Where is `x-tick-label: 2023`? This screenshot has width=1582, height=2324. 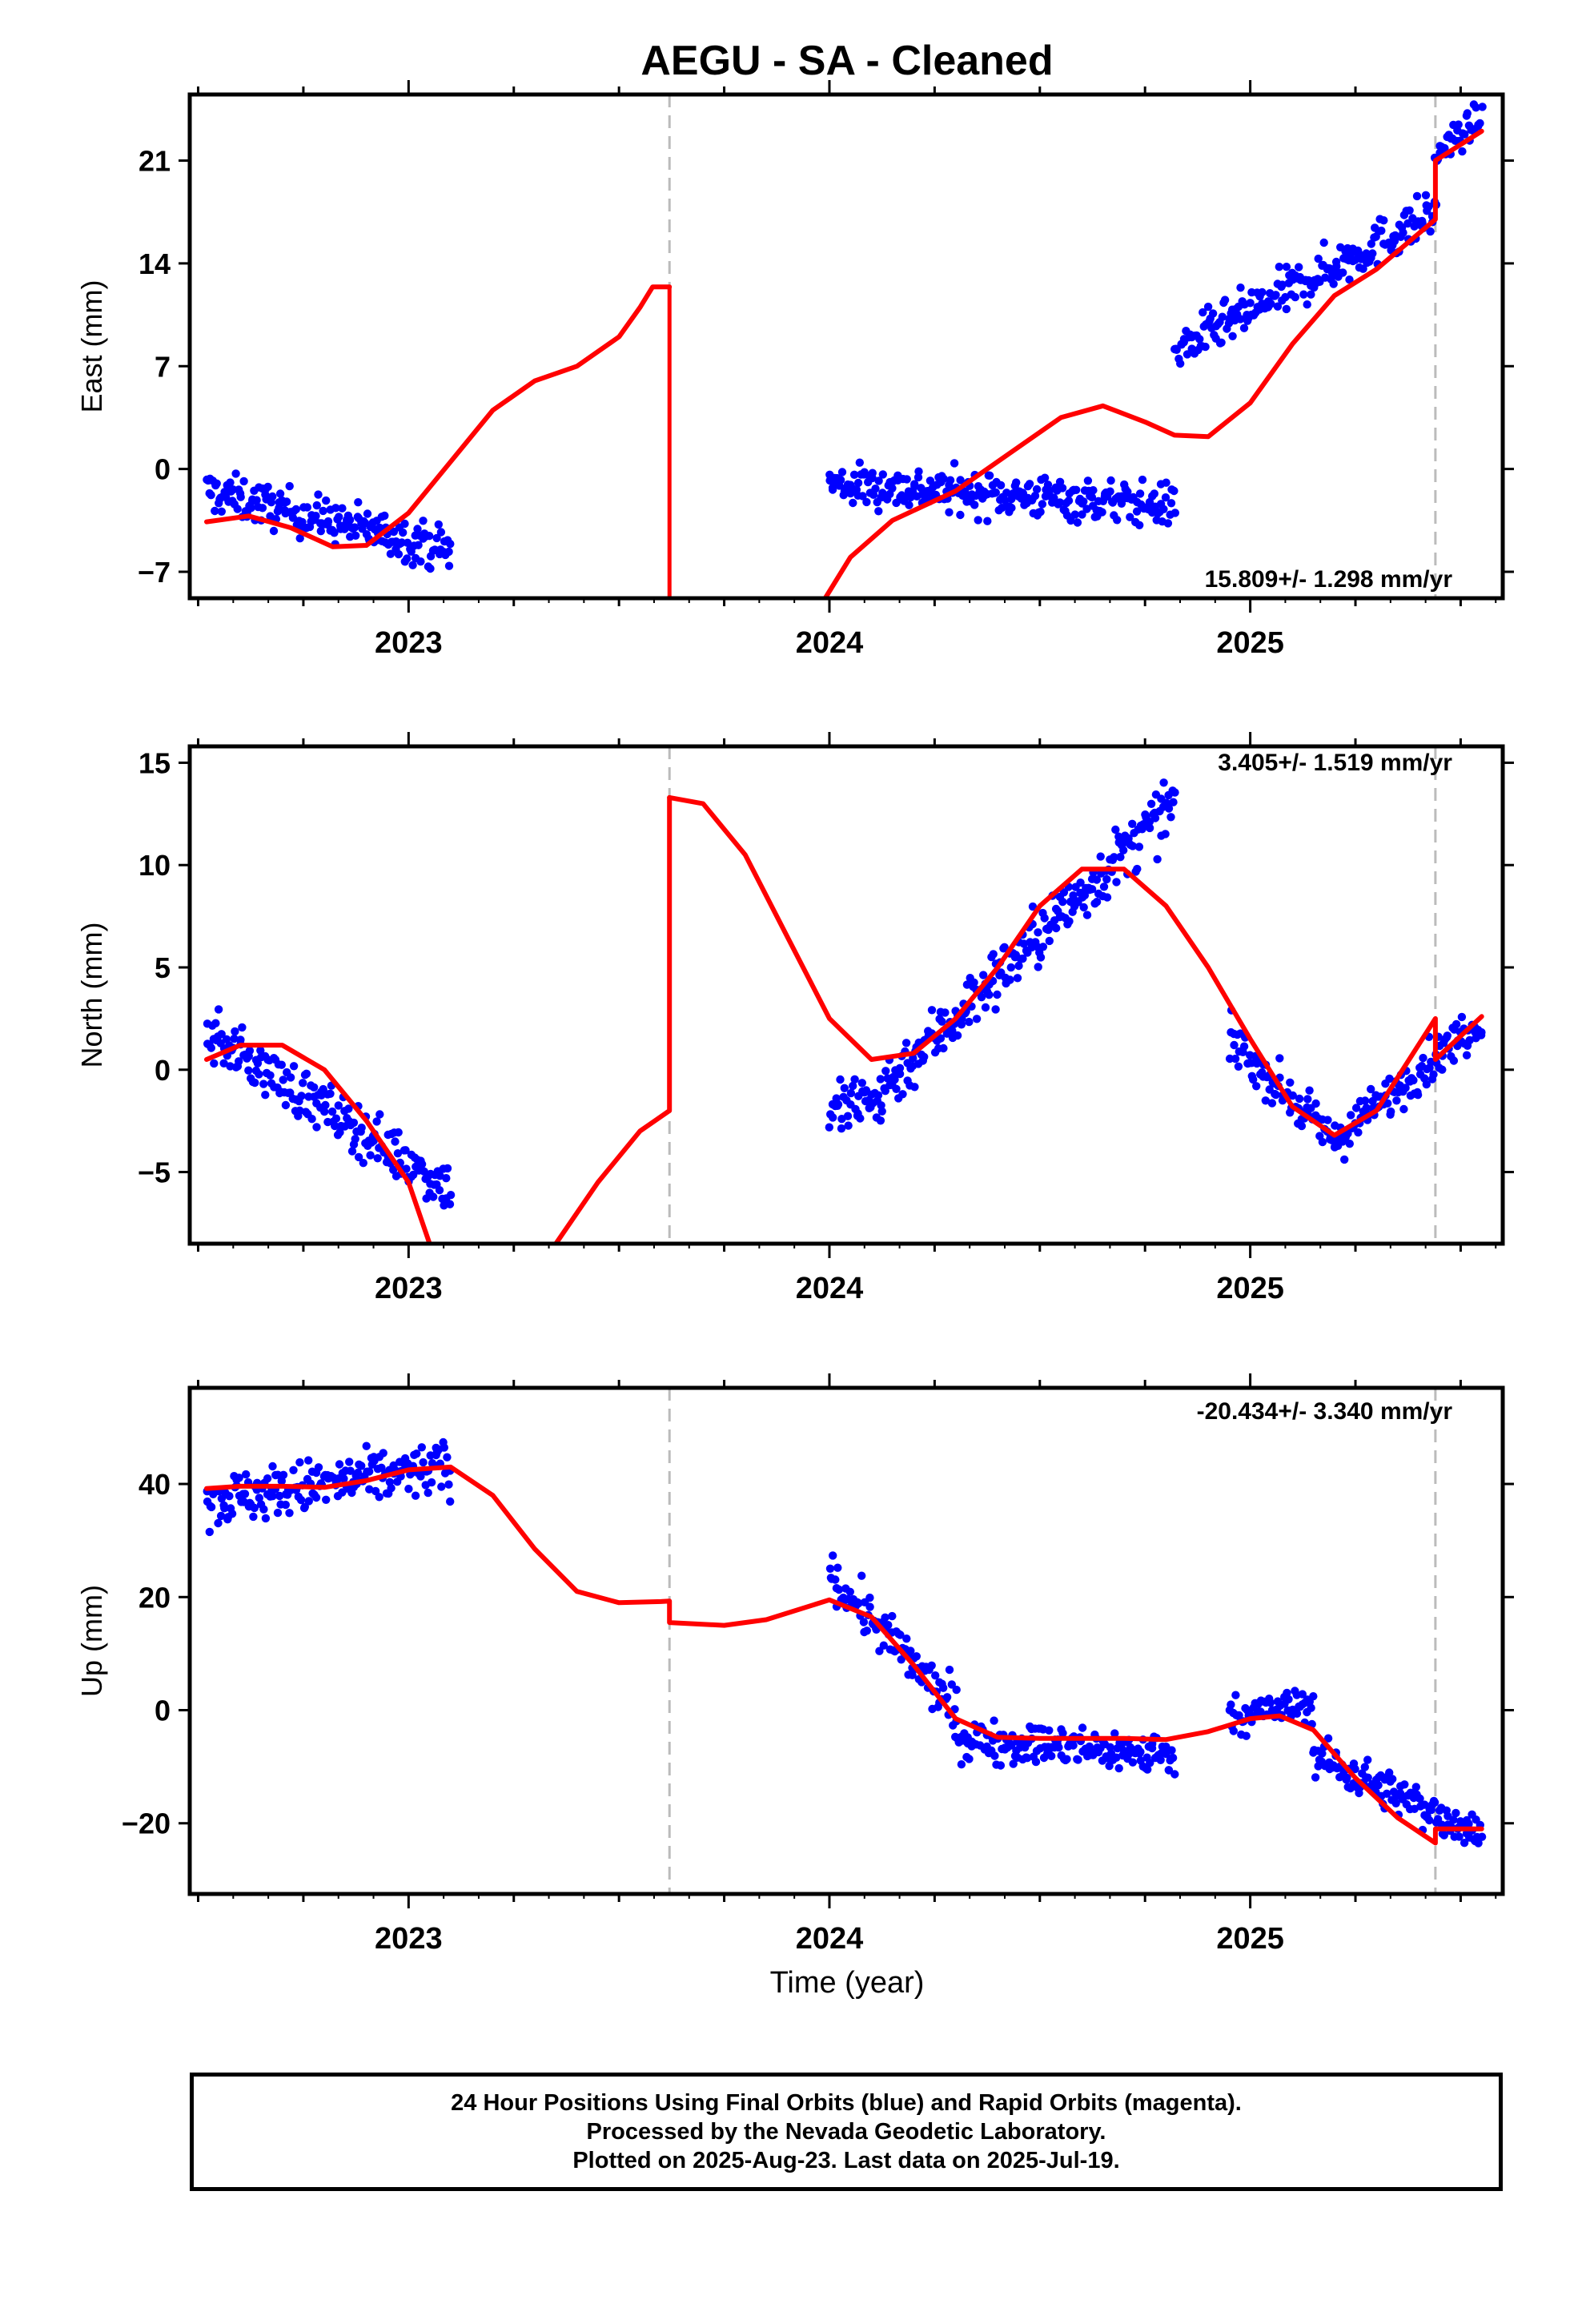 x-tick-label: 2023 is located at coordinates (409, 1939).